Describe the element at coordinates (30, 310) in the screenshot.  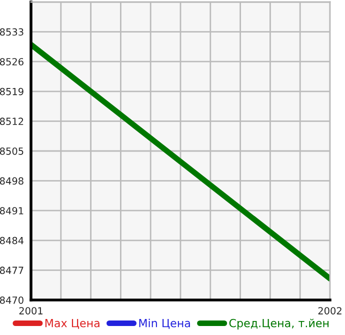
I see `x-tick-label: 2001` at that location.